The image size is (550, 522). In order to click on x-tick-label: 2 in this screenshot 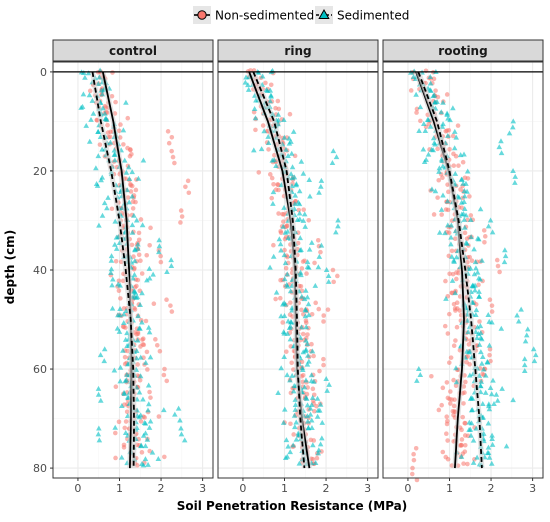, I will do `click(161, 488)`.